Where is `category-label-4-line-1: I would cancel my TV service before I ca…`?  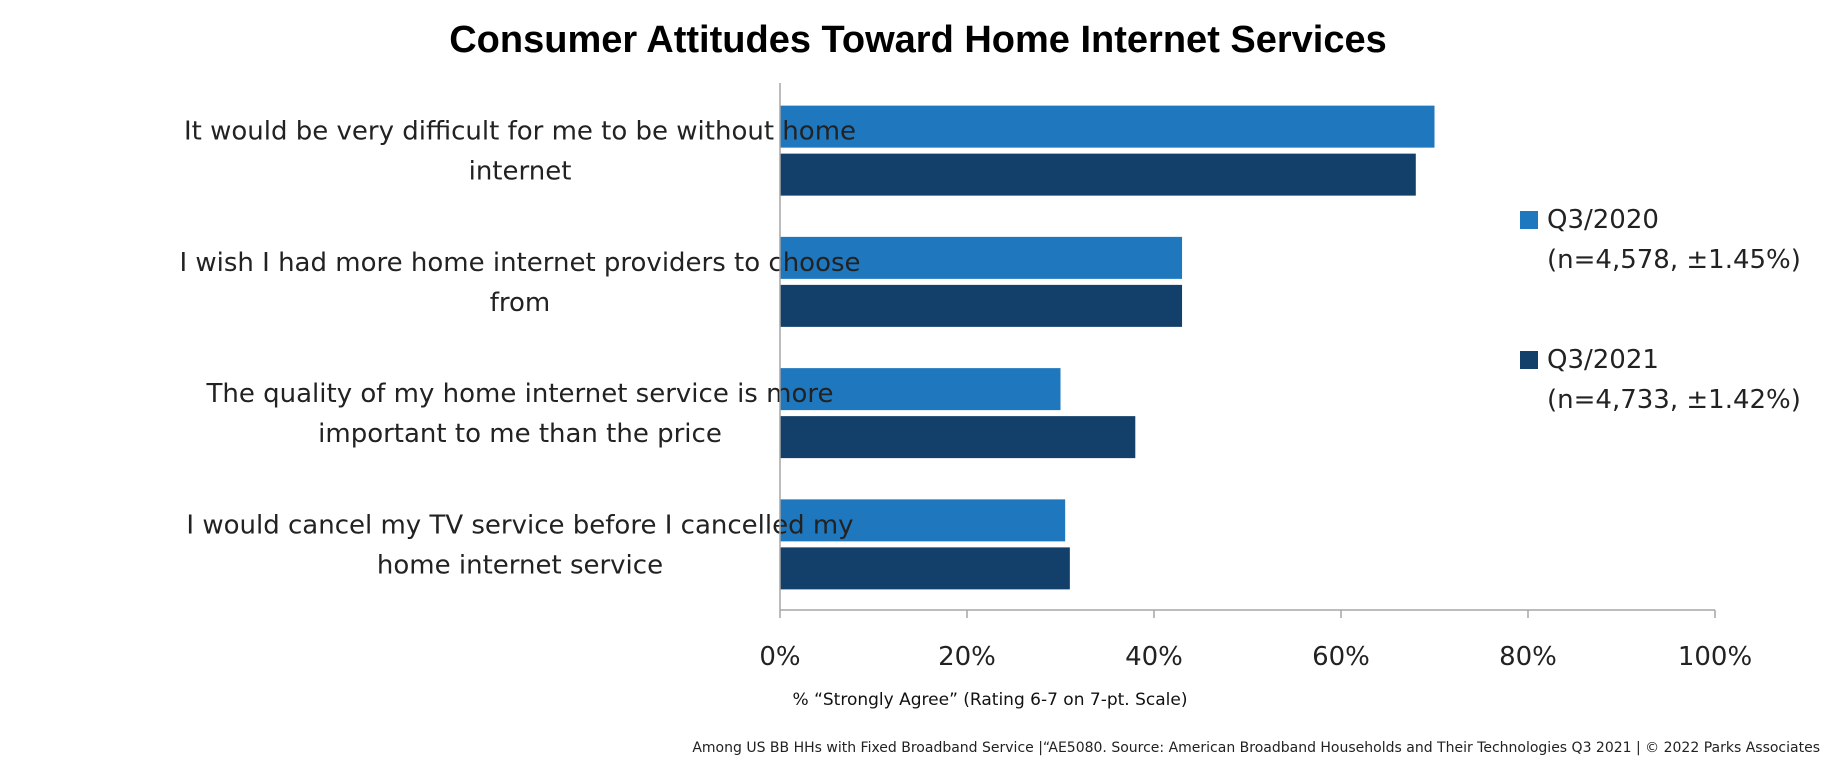
category-label-4-line-1: I would cancel my TV service before I ca… is located at coordinates (519, 525).